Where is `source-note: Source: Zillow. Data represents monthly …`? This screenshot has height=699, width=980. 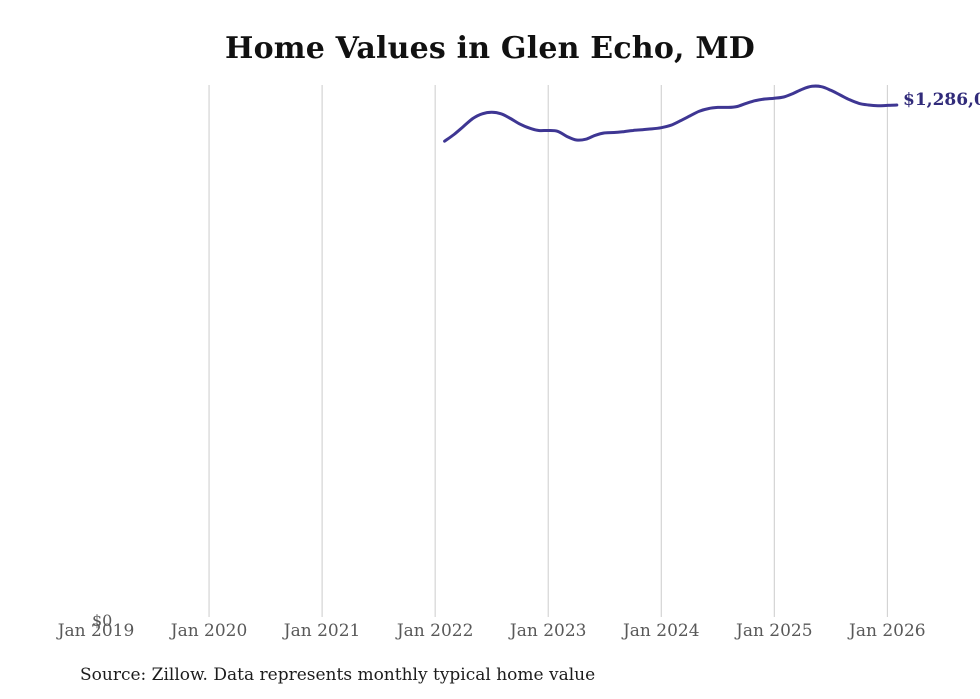
source-note: Source: Zillow. Data represents monthly … is located at coordinates (338, 675).